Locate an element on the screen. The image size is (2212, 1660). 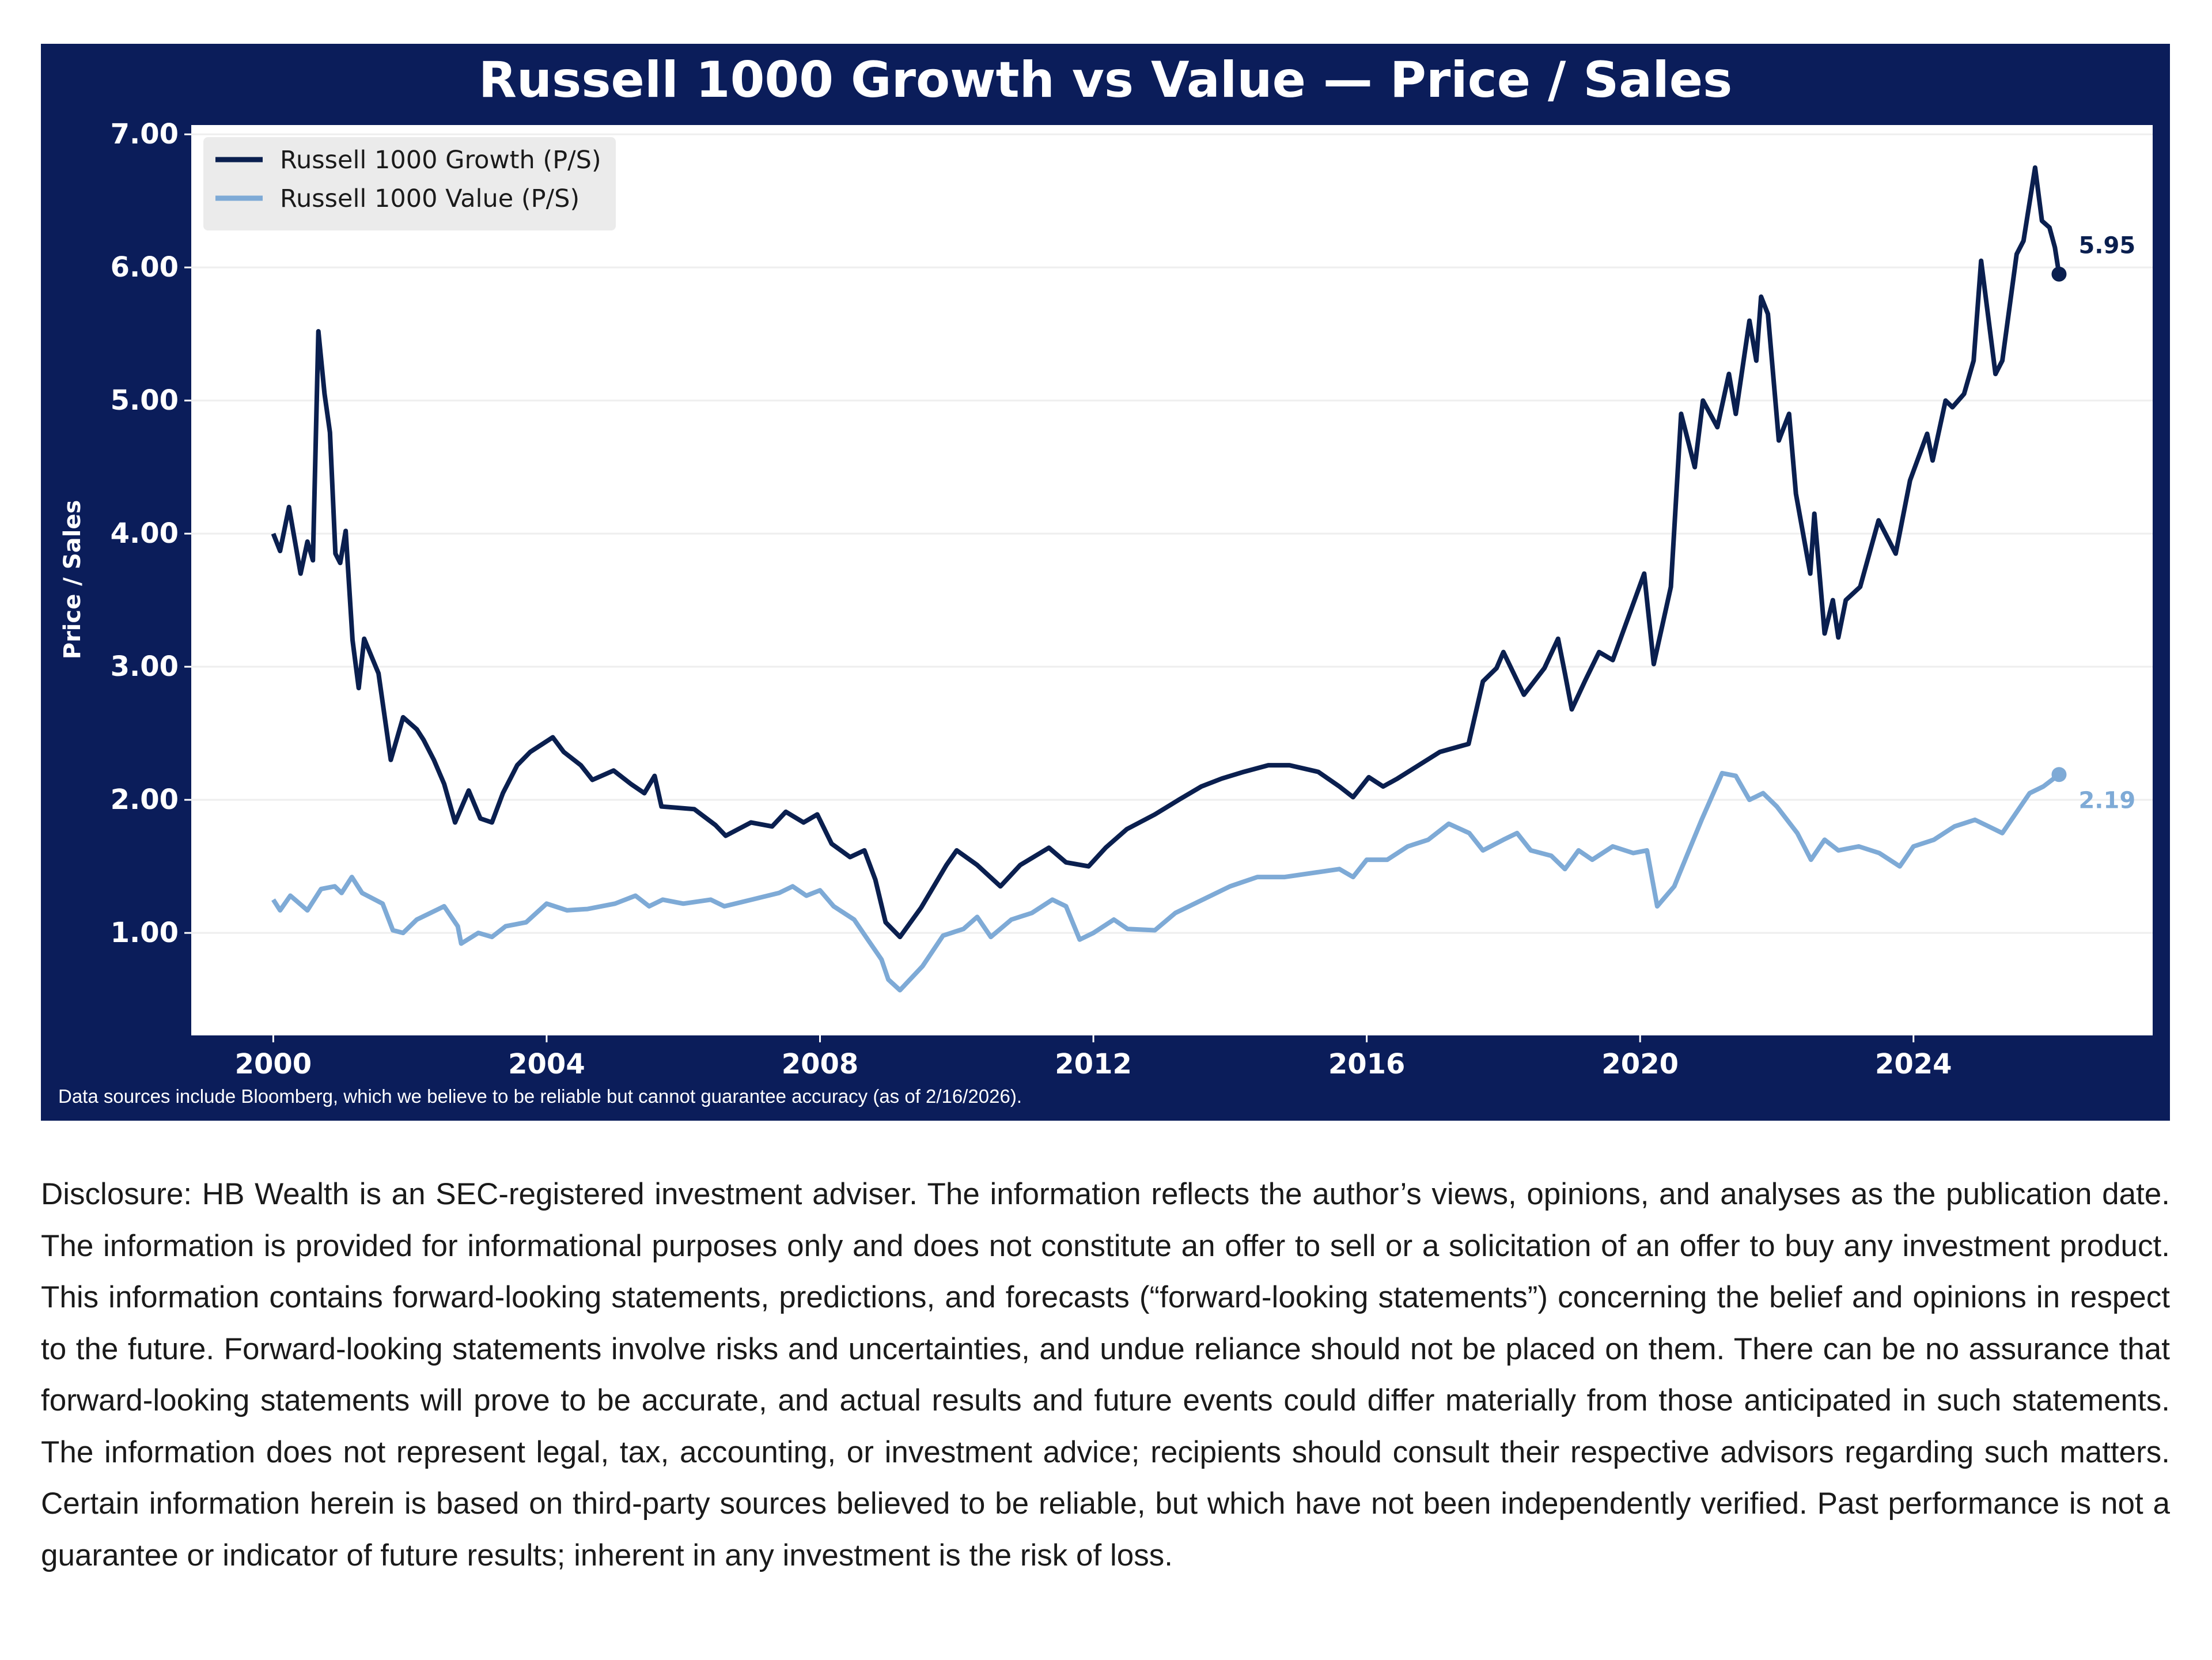
y-tick-label: 4.00 is located at coordinates (145, 533).